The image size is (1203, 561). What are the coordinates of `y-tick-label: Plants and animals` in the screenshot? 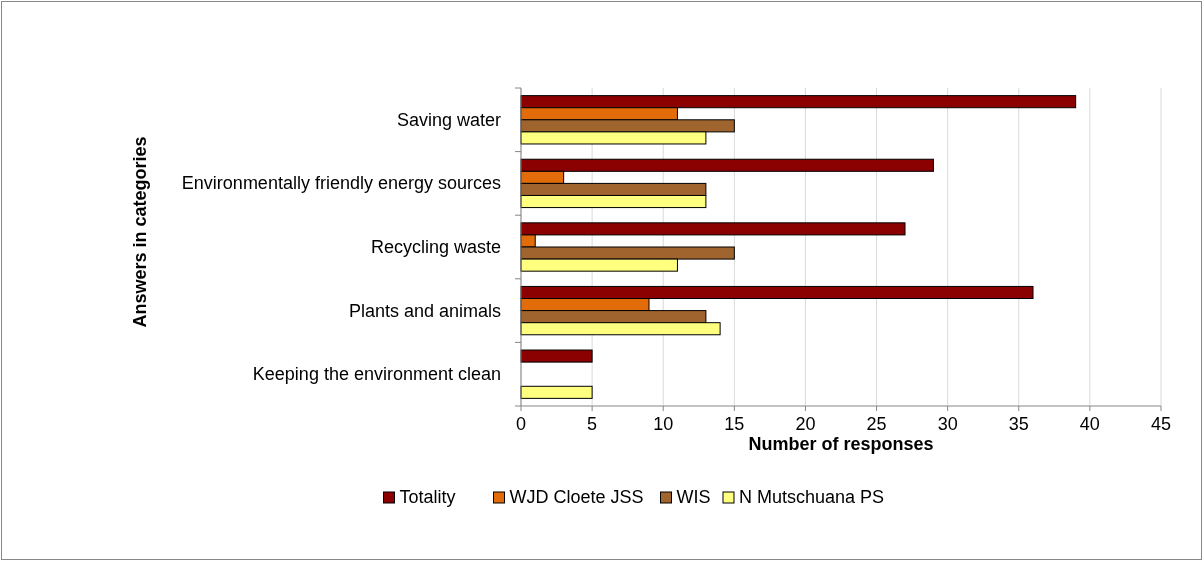 It's located at (424, 310).